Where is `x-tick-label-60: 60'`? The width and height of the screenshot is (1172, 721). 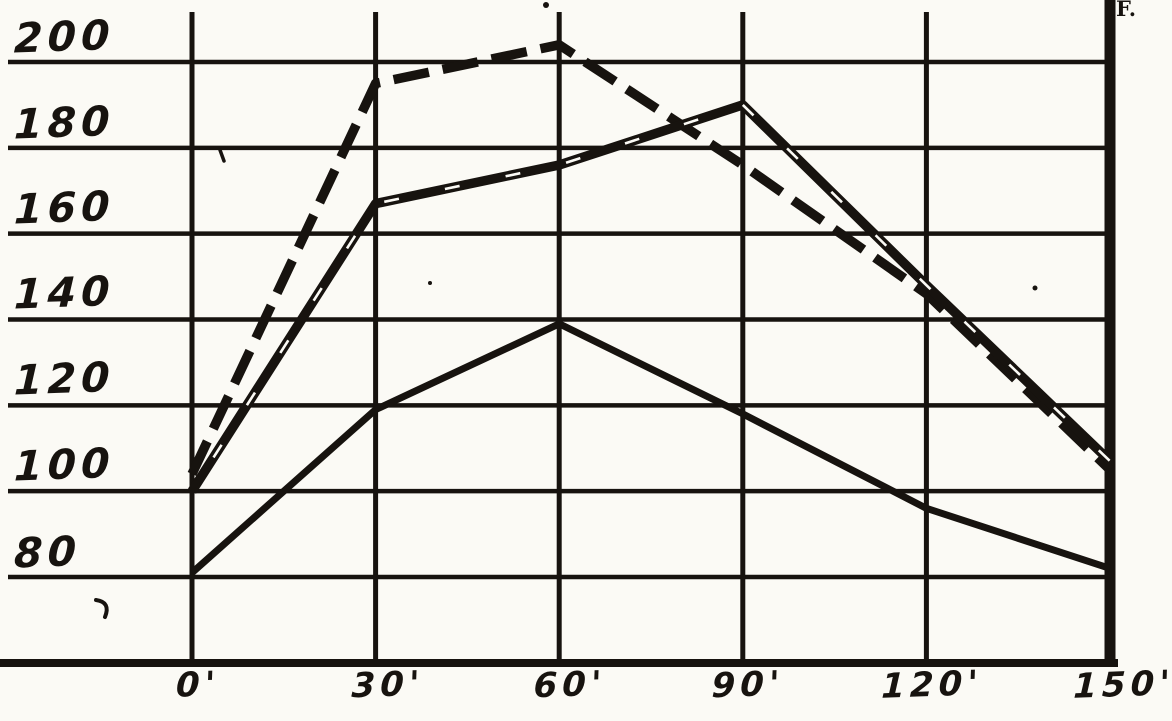 x-tick-label-60: 60' is located at coordinates (570, 685).